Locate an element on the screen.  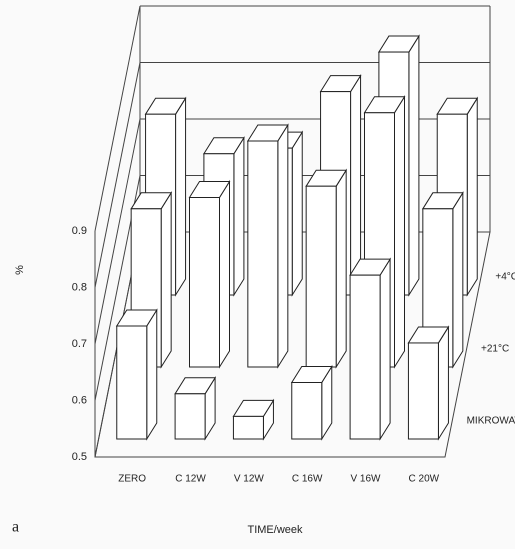
x-tick-label: C 20W is located at coordinates (424, 479).